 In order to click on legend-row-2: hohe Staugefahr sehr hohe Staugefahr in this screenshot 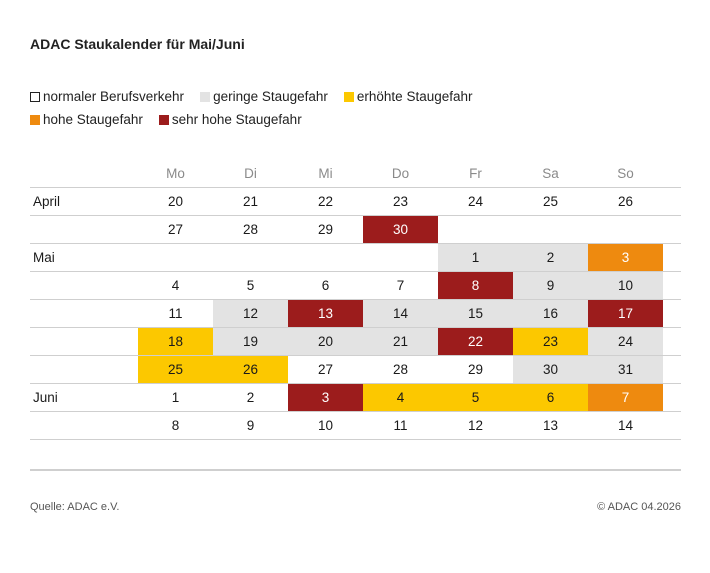, I will do `click(174, 119)`.